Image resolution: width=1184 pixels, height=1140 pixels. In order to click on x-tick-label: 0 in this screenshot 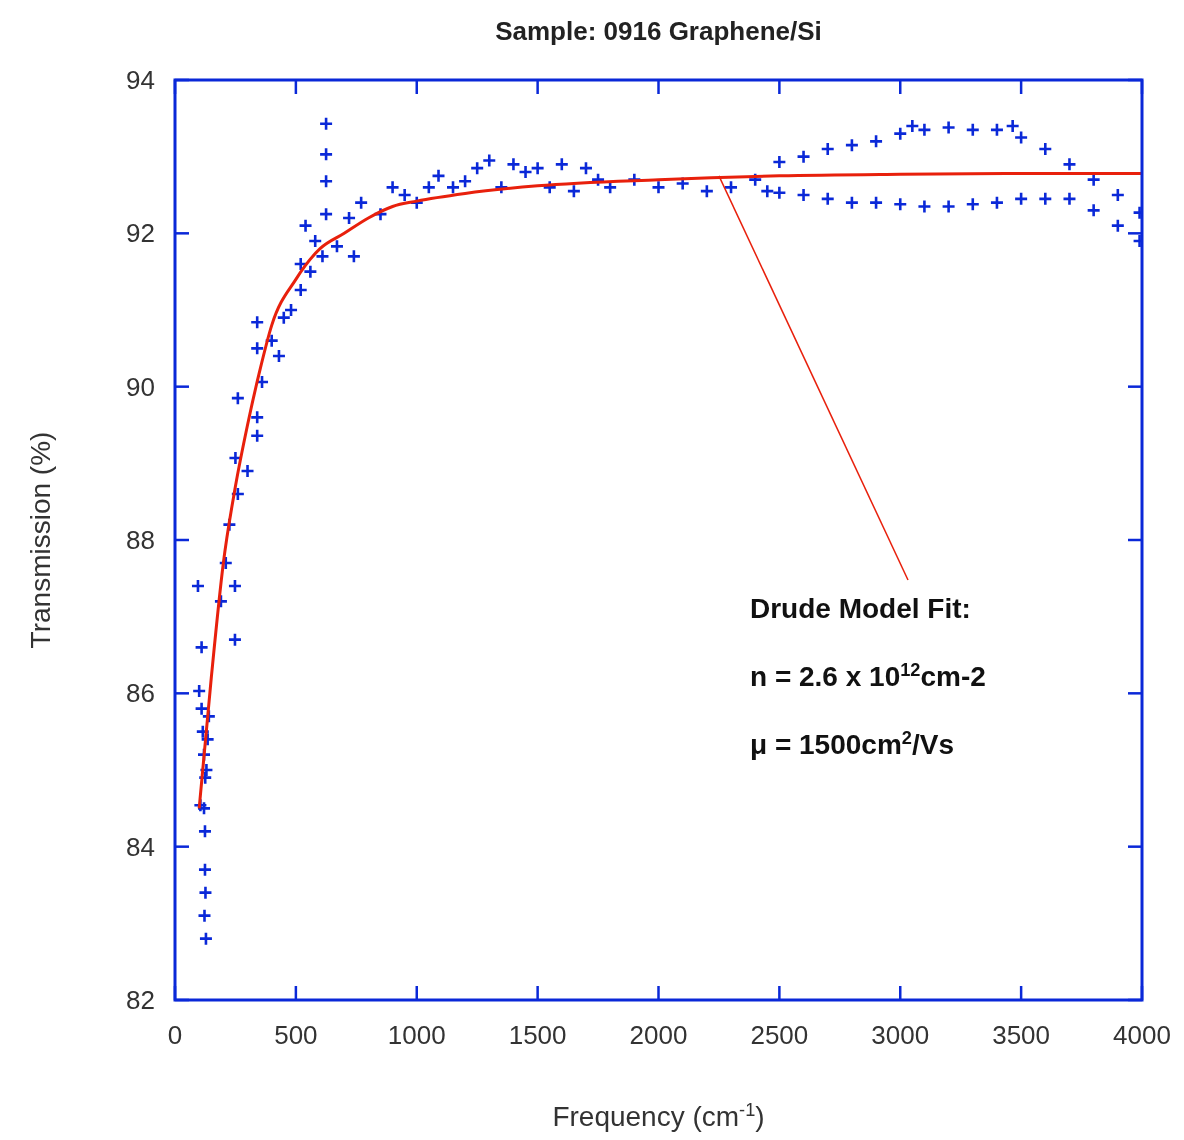, I will do `click(175, 1035)`.